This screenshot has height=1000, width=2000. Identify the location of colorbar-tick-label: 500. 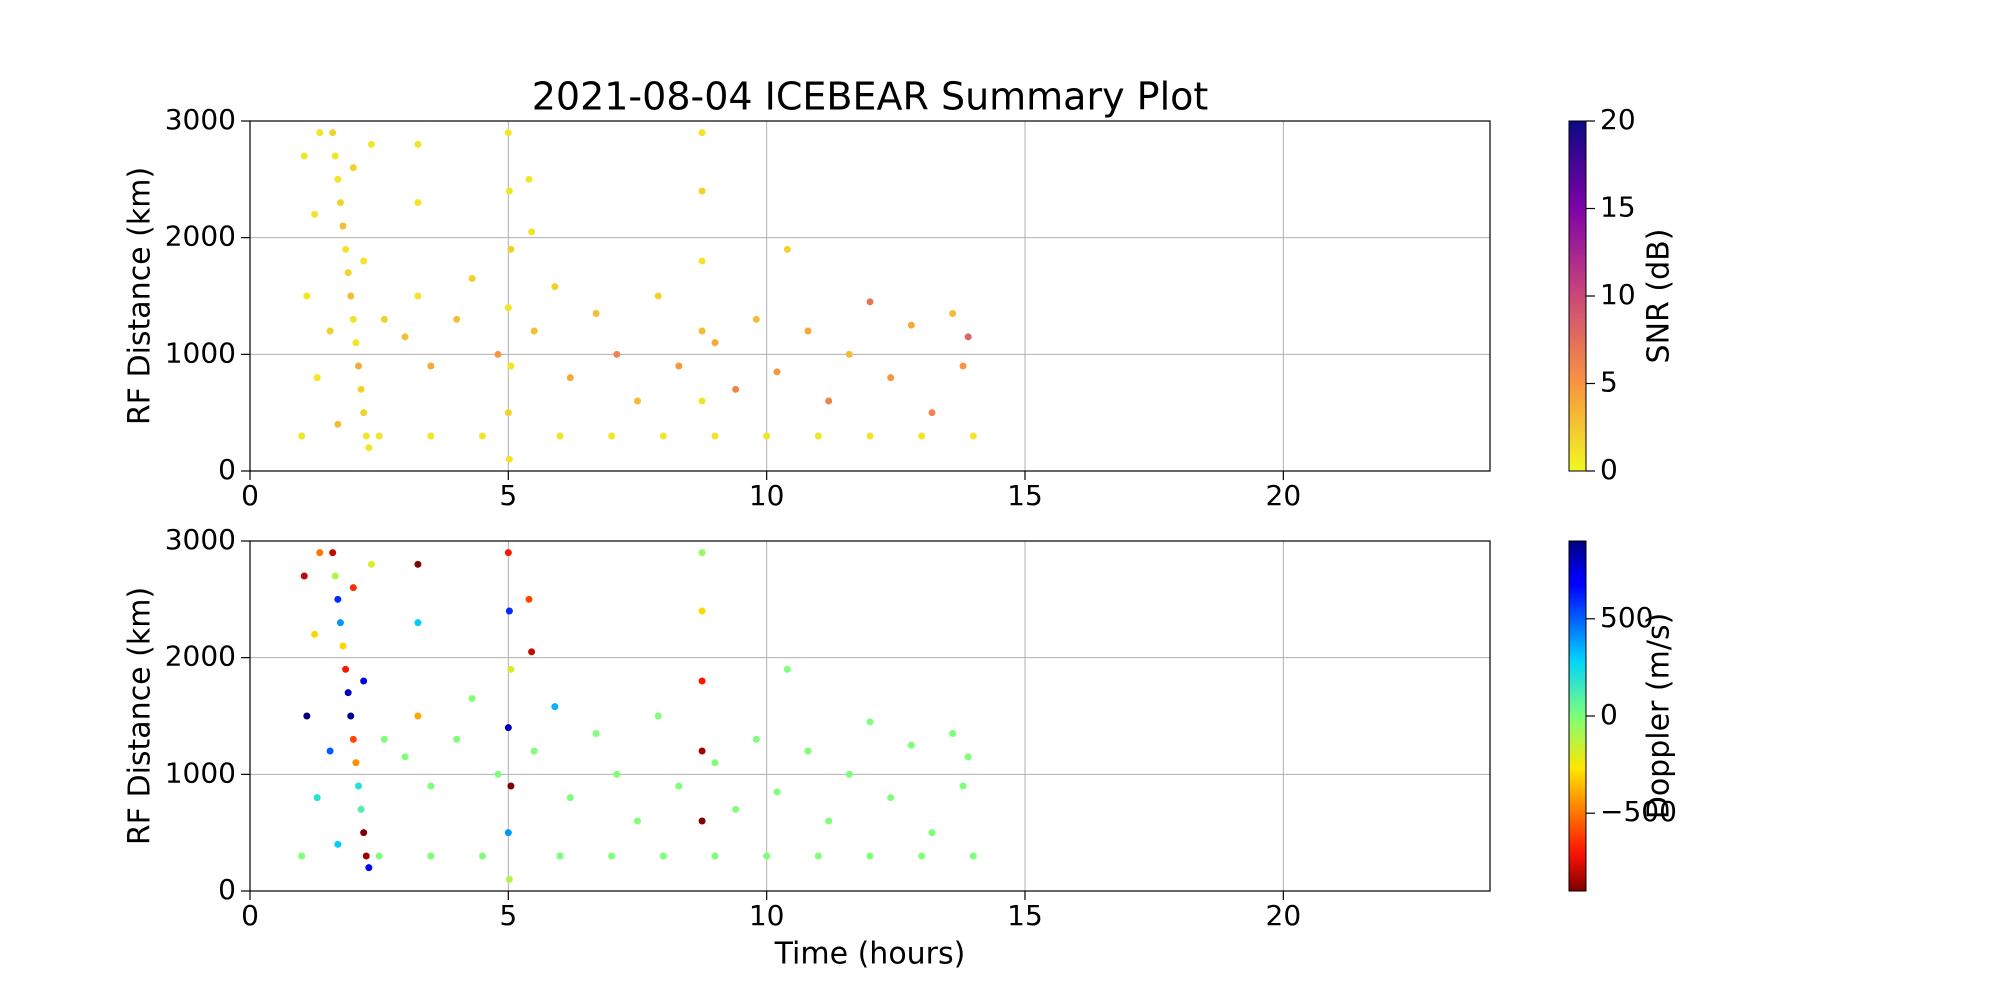
(1626, 617).